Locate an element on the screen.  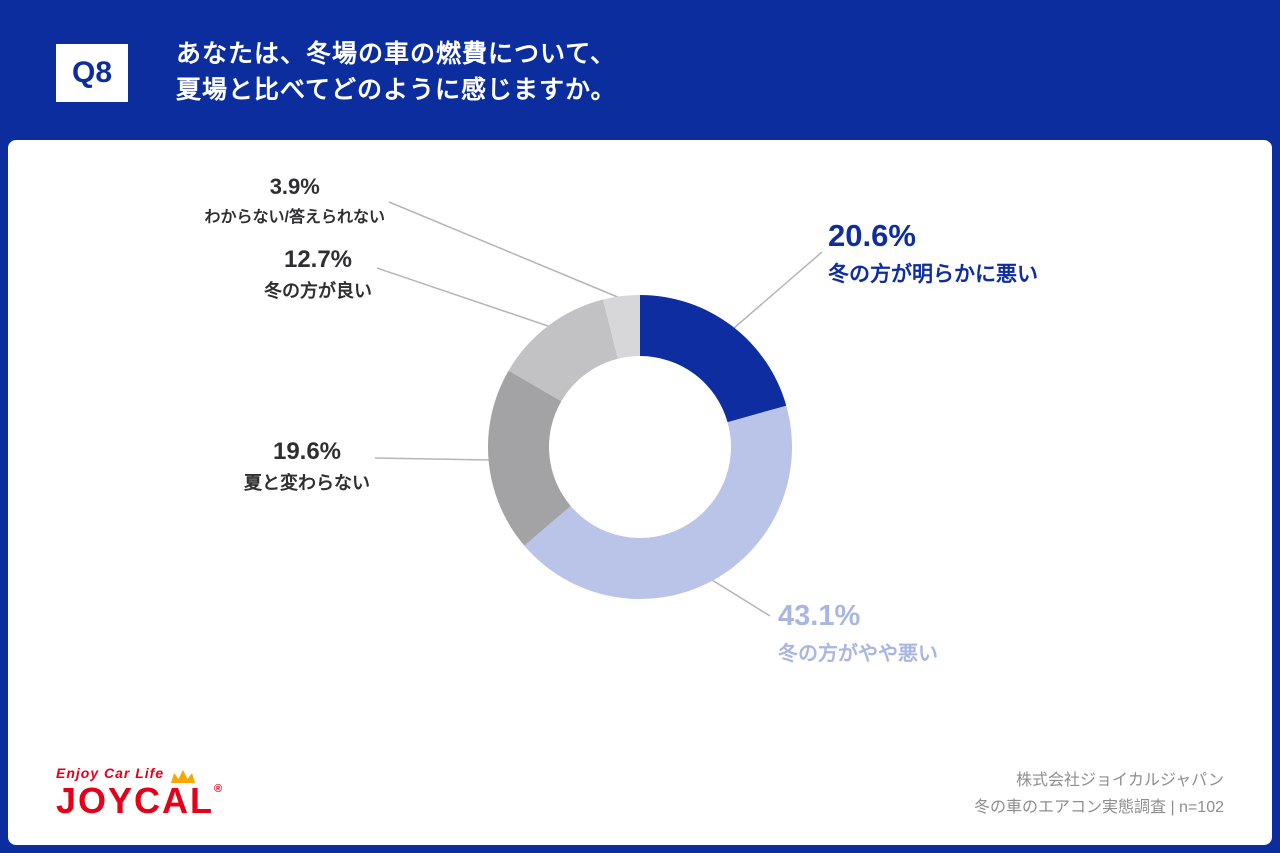
title-line-2: 夏場と比べてどのように感じますか。 is located at coordinates (396, 90).